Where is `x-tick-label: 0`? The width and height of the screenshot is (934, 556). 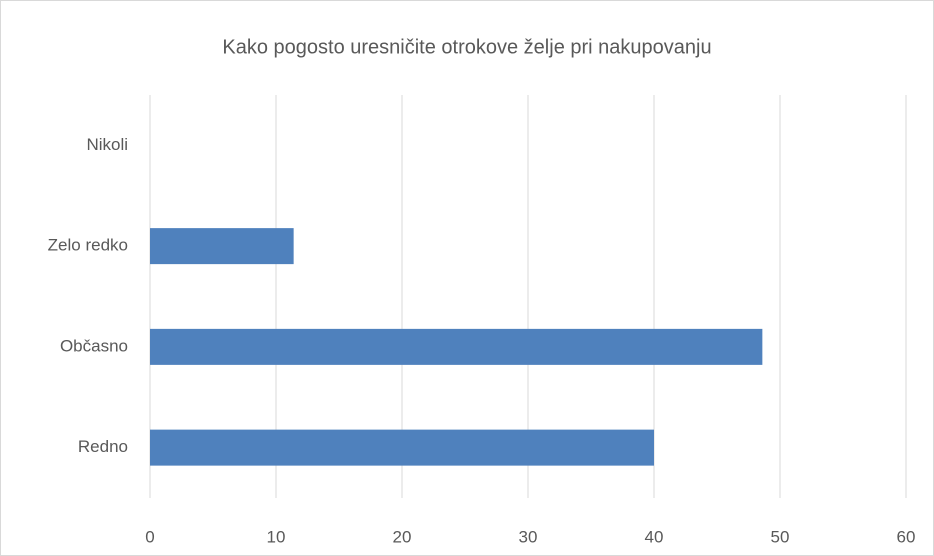 x-tick-label: 0 is located at coordinates (149, 536).